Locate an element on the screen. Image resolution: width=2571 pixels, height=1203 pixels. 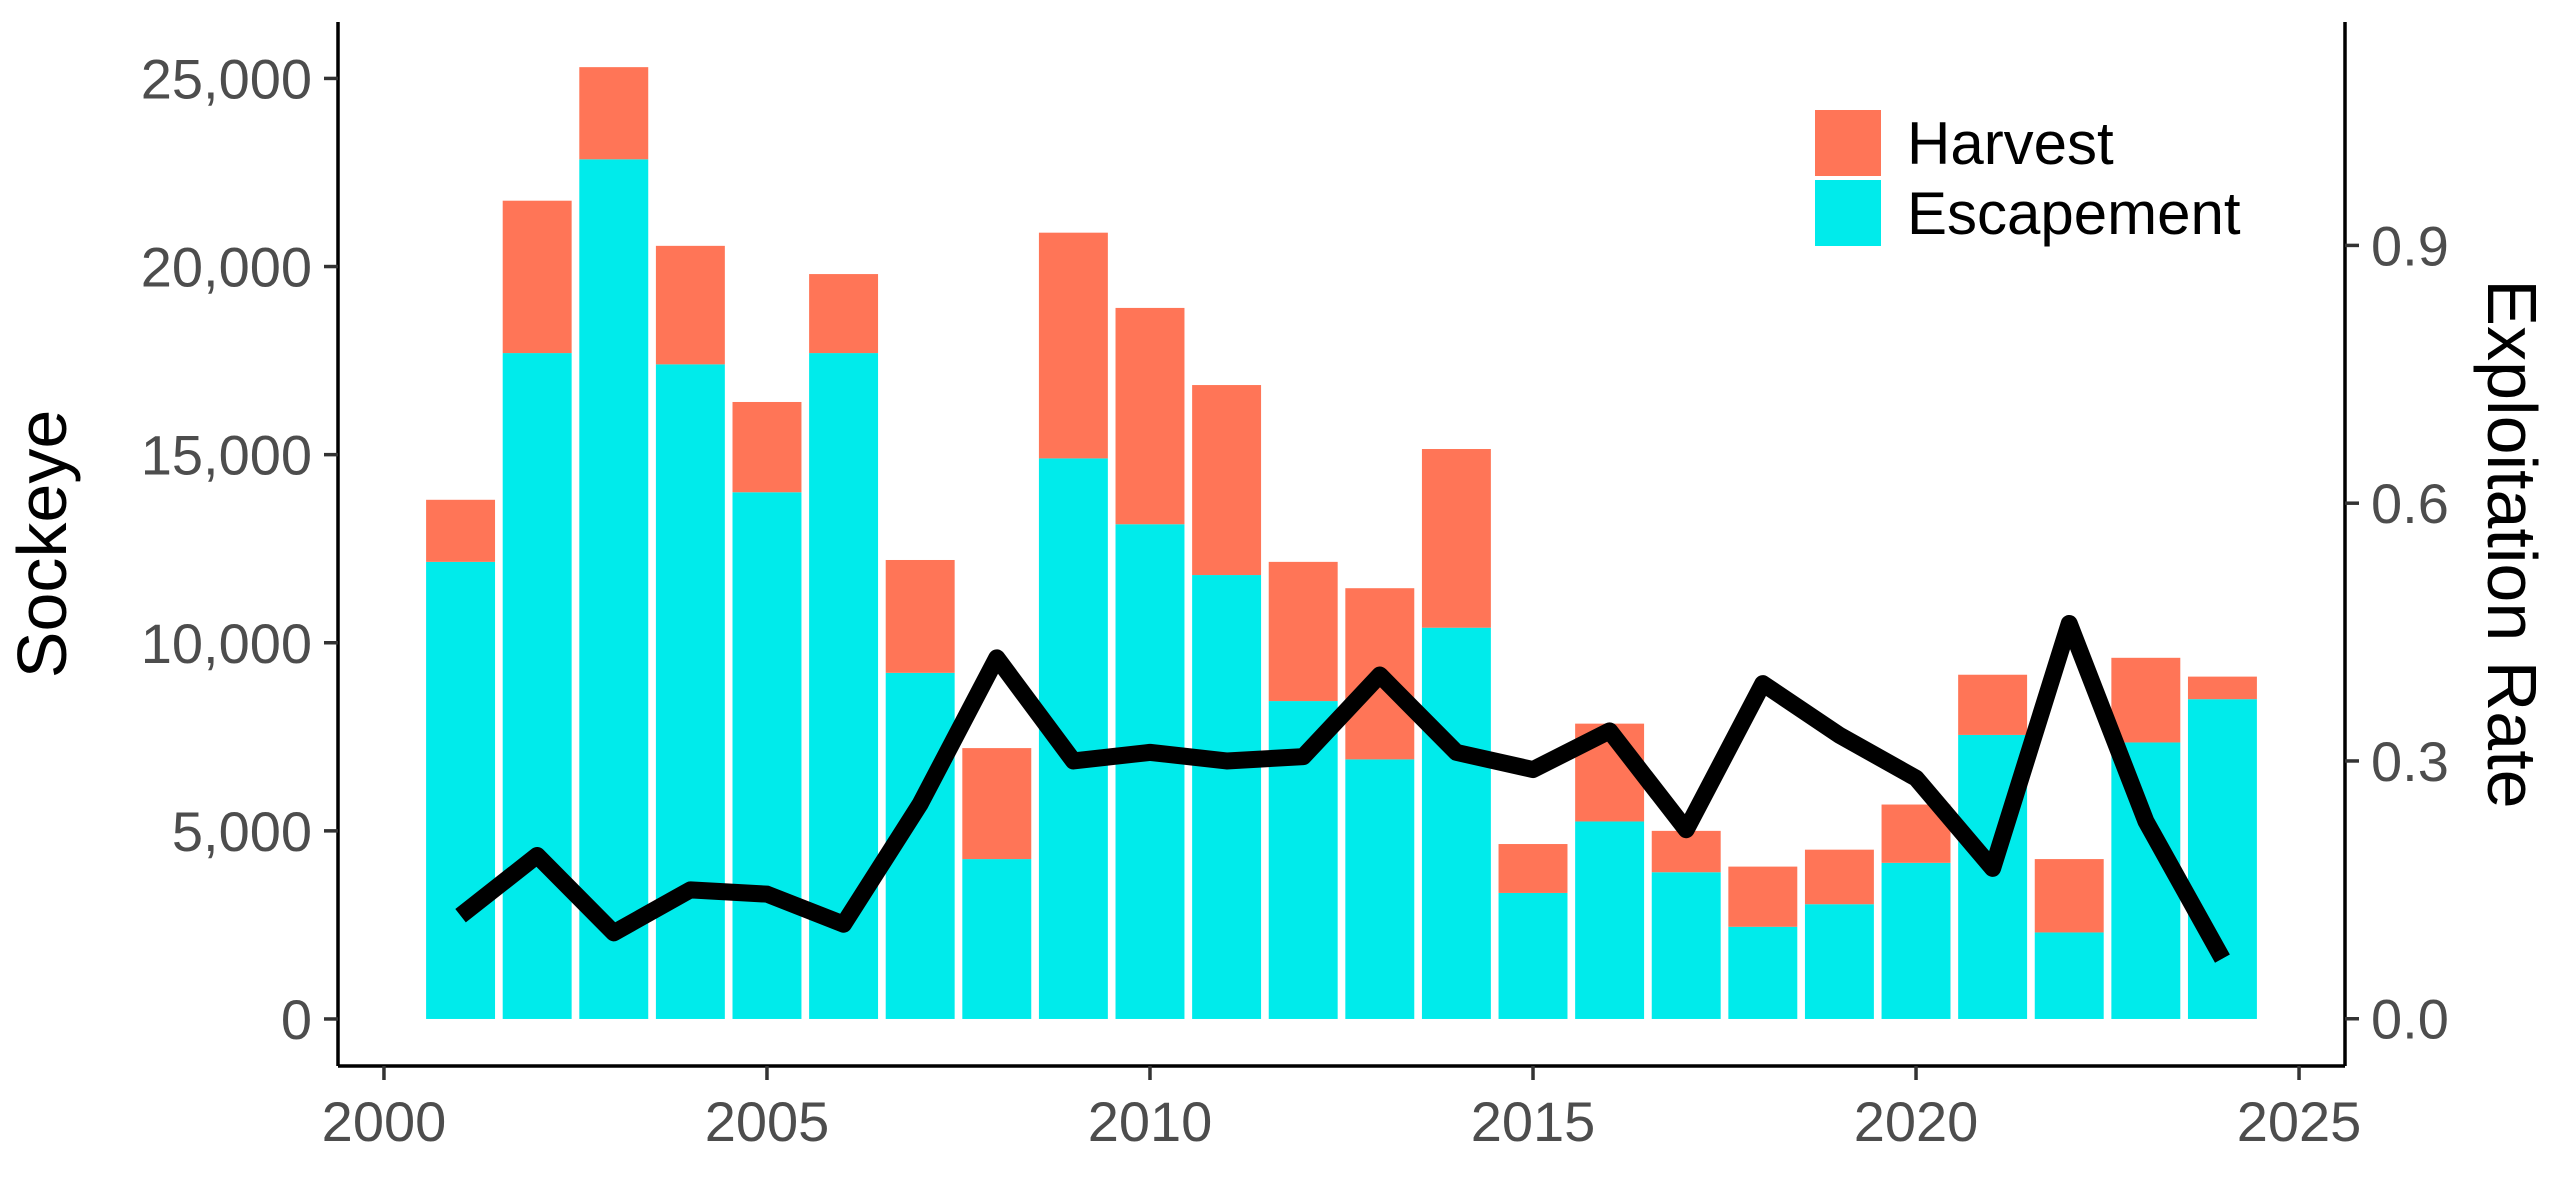
y2-tick-label-3: 0.9 is located at coordinates (2410, 245).